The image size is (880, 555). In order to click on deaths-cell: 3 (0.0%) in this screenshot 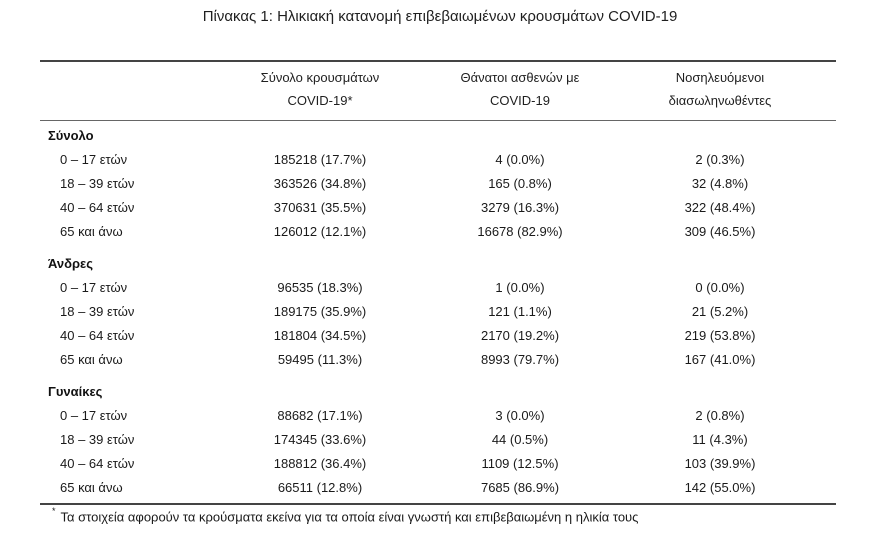, I will do `click(520, 415)`.